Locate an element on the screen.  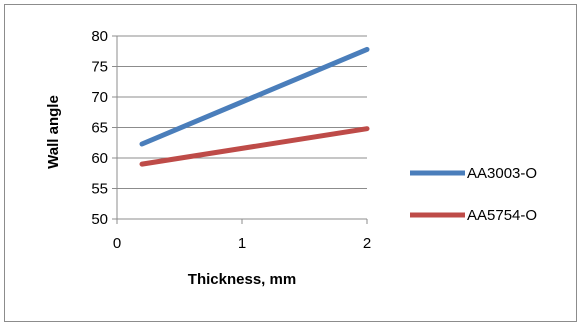
series-lines is located at coordinates (254, 106).